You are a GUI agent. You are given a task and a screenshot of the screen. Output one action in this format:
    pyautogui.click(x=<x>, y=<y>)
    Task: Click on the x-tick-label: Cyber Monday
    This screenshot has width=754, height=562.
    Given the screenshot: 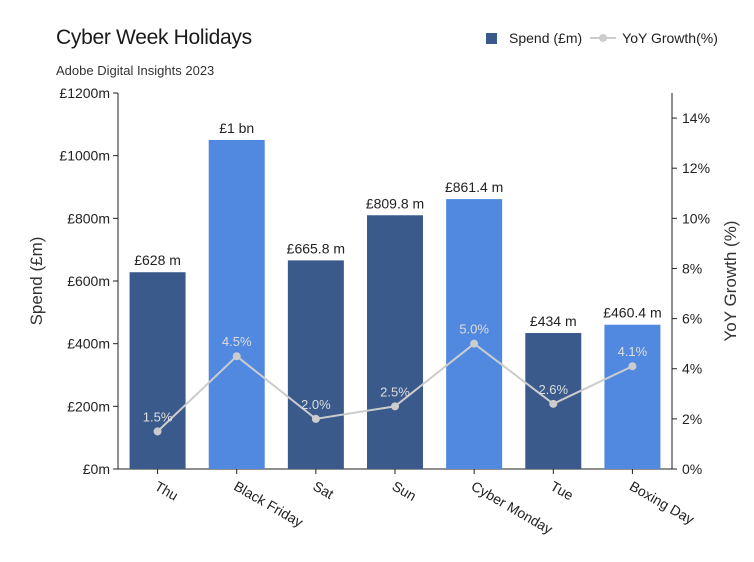 What is the action you would take?
    pyautogui.click(x=512, y=507)
    